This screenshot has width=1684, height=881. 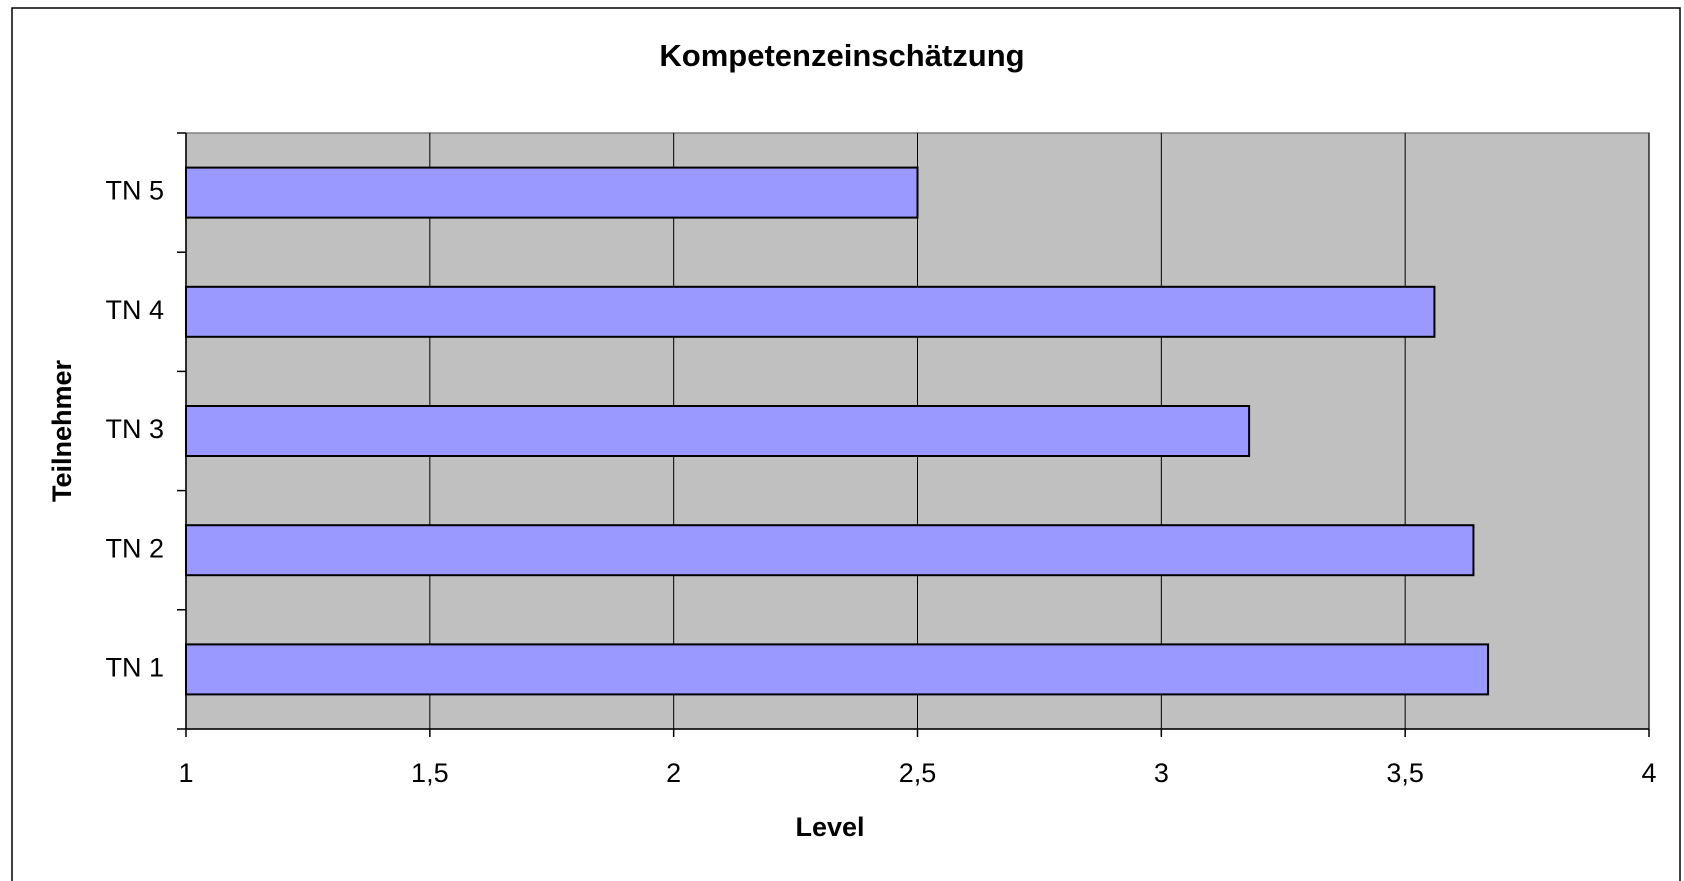 I want to click on x-tick-label: 2,5, so click(x=918, y=773).